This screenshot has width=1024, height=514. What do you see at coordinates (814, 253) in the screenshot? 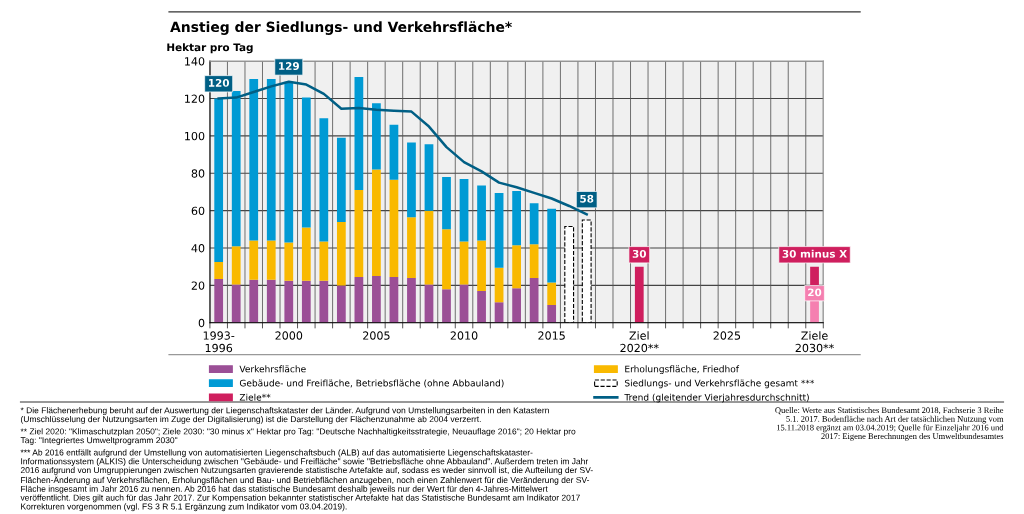
I see `total-label: 30 minus X` at bounding box center [814, 253].